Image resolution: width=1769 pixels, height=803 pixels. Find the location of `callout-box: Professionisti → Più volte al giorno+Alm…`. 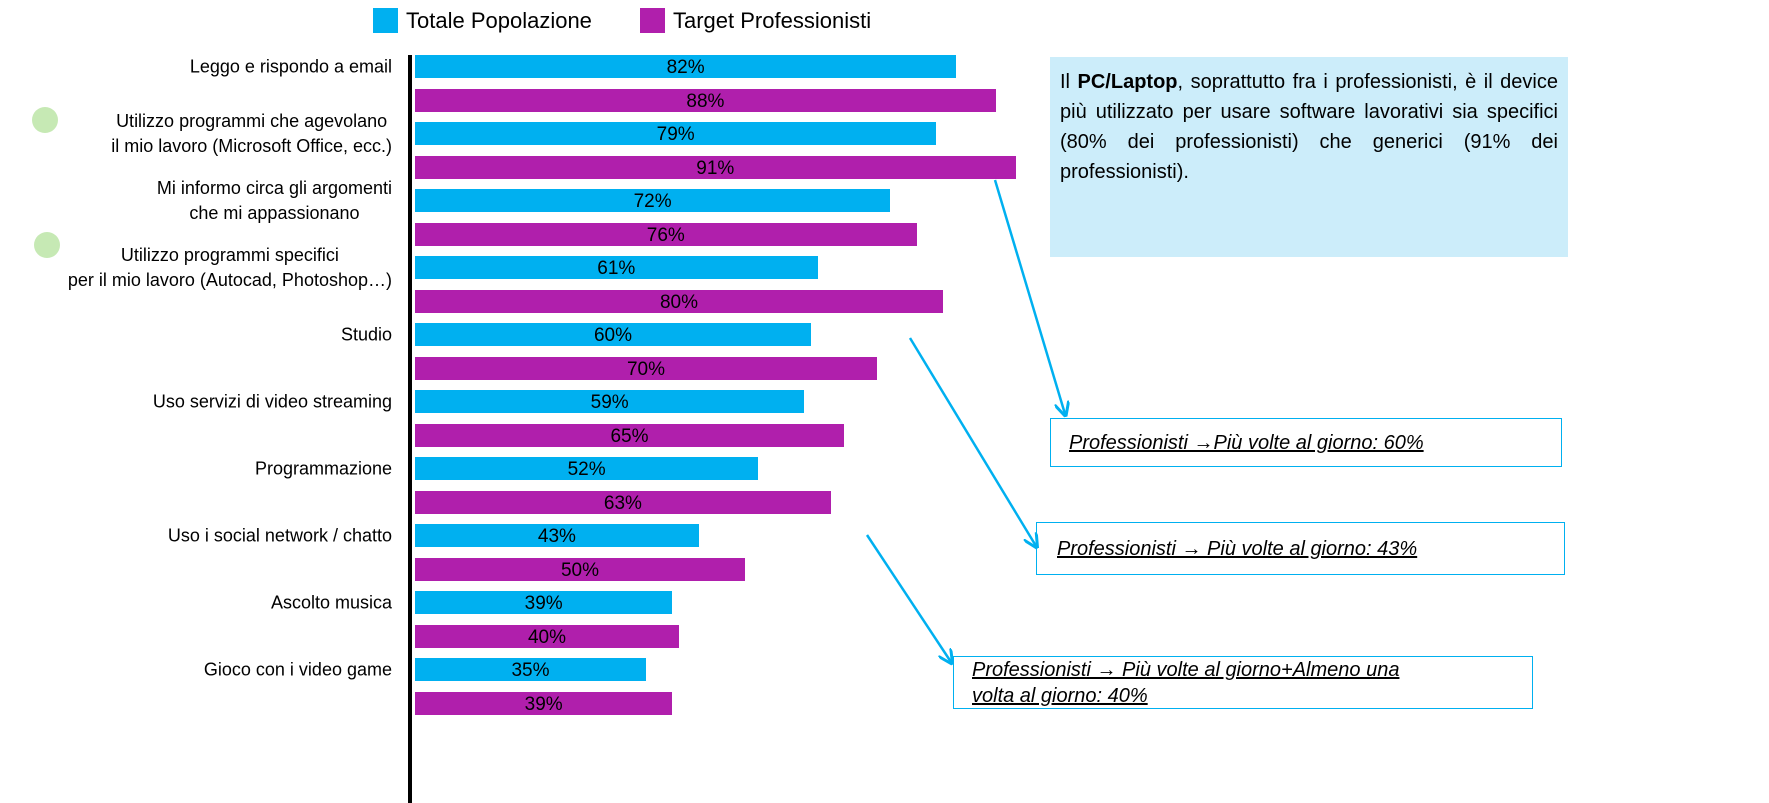

callout-box: Professionisti → Più volte al giorno+Alm… is located at coordinates (1243, 682).